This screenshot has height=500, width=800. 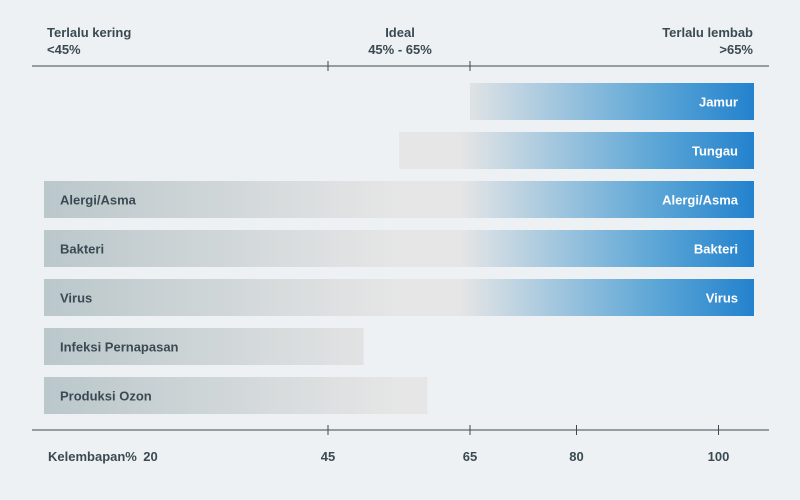 What do you see at coordinates (716, 249) in the screenshot?
I see `bar-label-right: Bakteri` at bounding box center [716, 249].